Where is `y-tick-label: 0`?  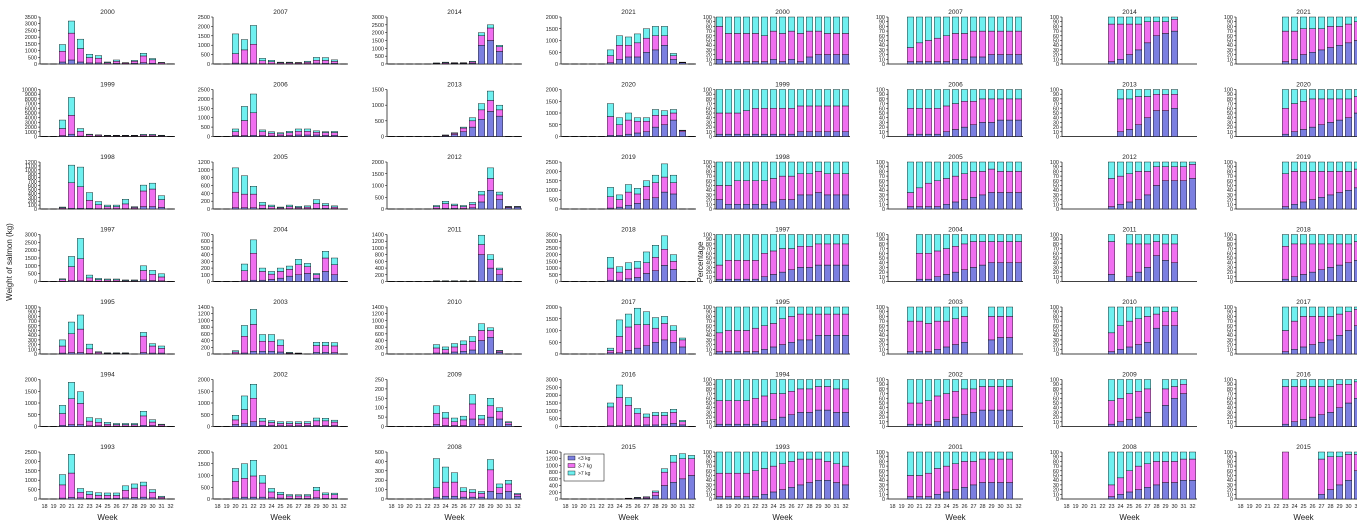
y-tick-label: 0 is located at coordinates (556, 283).